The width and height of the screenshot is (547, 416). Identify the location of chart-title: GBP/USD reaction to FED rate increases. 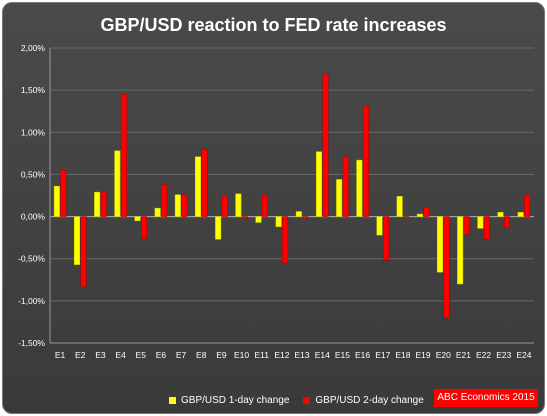
(273, 25).